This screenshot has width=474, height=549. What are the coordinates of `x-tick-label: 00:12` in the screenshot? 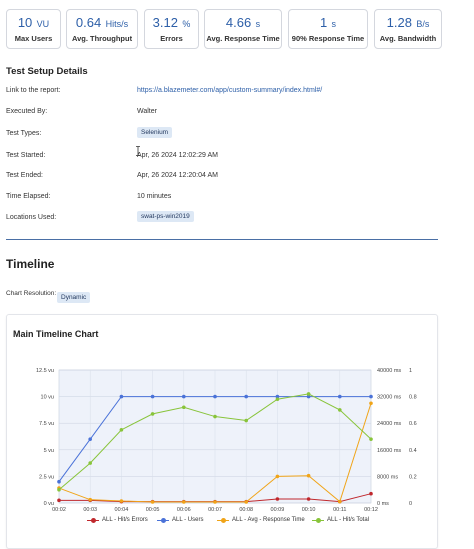 It's located at (371, 510).